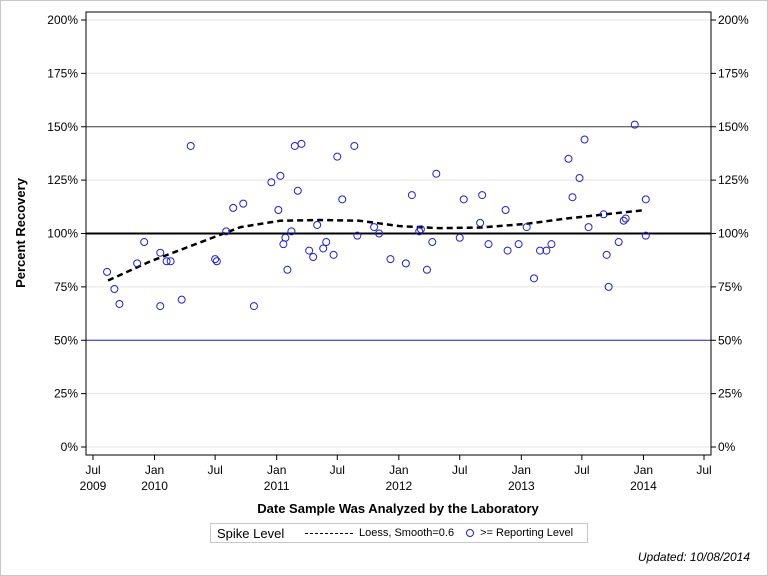  What do you see at coordinates (66, 287) in the screenshot?
I see `y-tick-label: 75%` at bounding box center [66, 287].